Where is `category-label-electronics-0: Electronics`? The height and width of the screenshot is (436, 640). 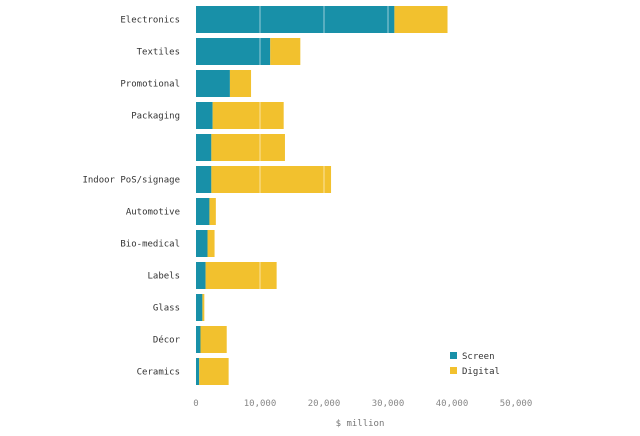 category-label-electronics-0: Electronics is located at coordinates (150, 21).